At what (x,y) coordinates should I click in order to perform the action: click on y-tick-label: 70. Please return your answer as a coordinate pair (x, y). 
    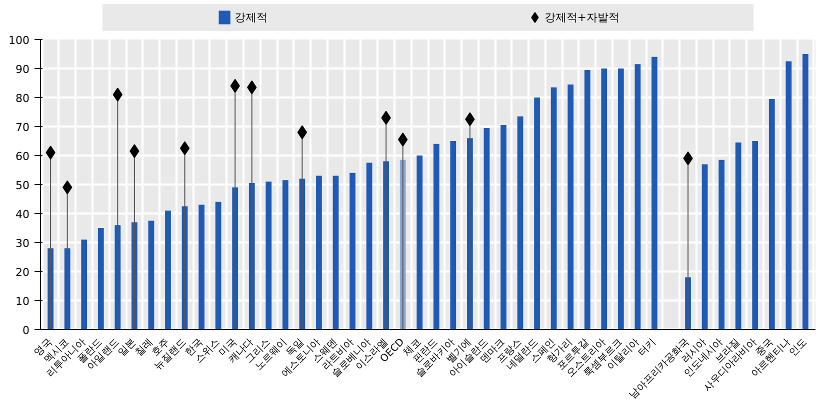
    Looking at the image, I should click on (23, 127).